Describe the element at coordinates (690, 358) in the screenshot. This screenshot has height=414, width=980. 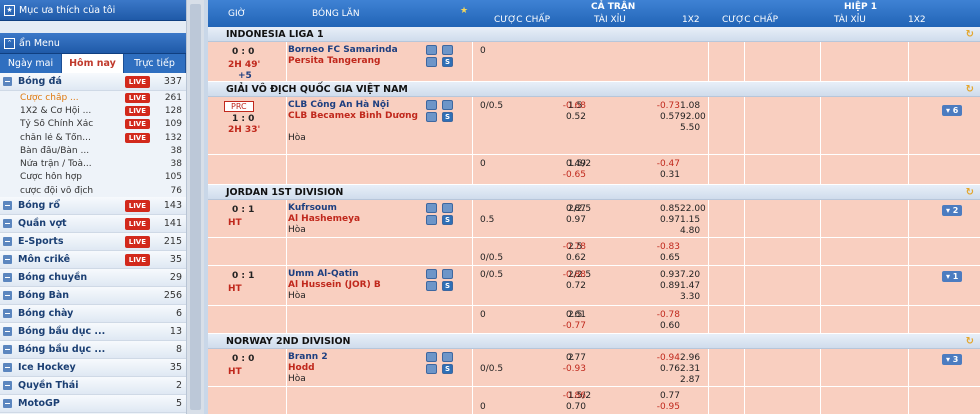
I see `odds-value: 2.96` at that location.